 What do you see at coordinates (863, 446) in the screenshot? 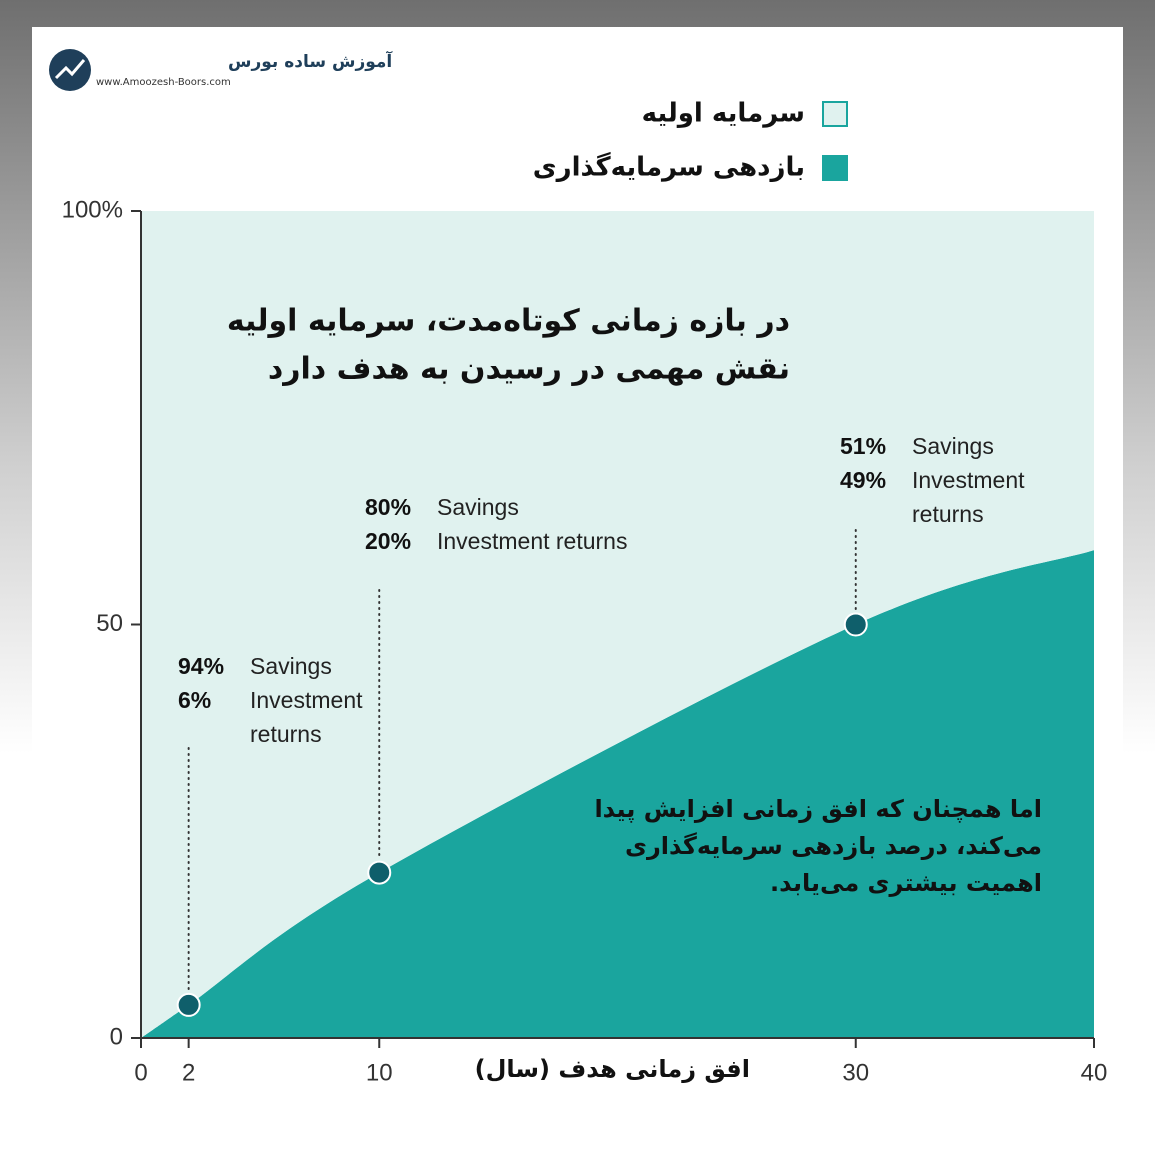
I see `savings-pct: 51%` at bounding box center [863, 446].